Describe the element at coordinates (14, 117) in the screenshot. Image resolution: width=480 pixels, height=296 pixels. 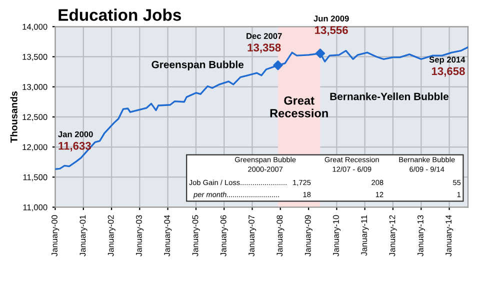
I see `y-axis-title: Thousands` at that location.